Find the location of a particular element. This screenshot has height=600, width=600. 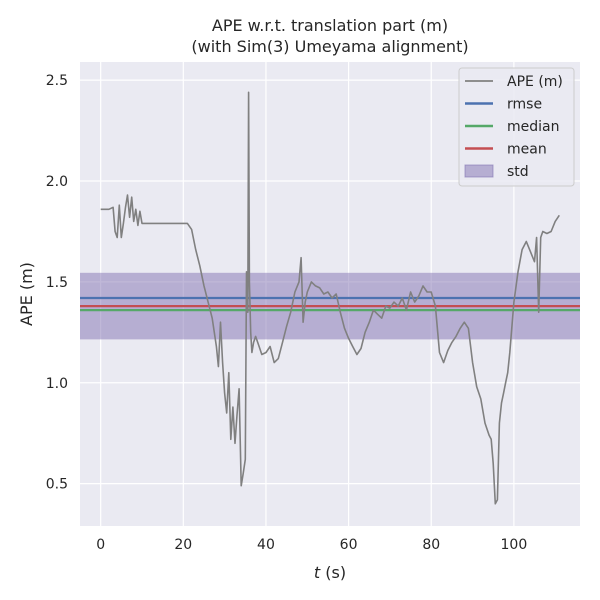

chart-subtitle: (with Sim(3) Umeyama alignment) is located at coordinates (329, 46).